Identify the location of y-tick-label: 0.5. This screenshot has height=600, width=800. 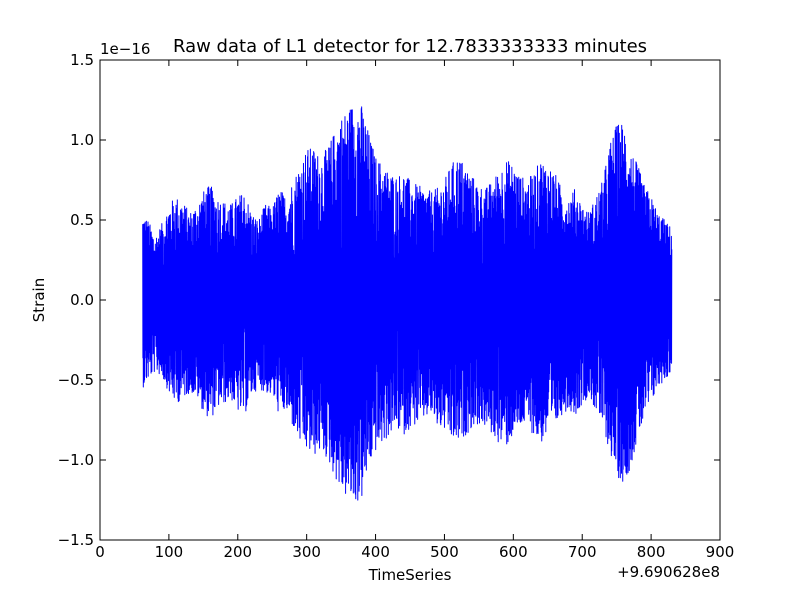
(82, 220).